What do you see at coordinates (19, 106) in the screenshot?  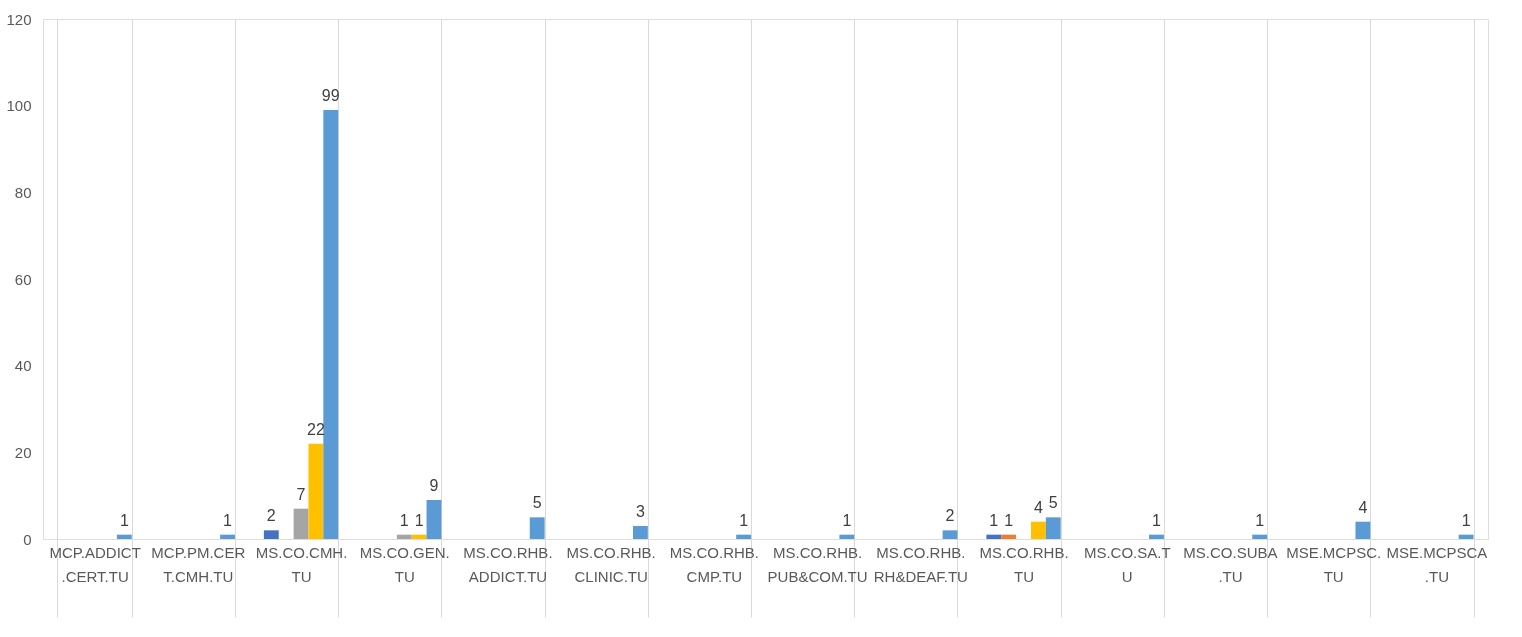 I see `y-tick-label: 100` at bounding box center [19, 106].